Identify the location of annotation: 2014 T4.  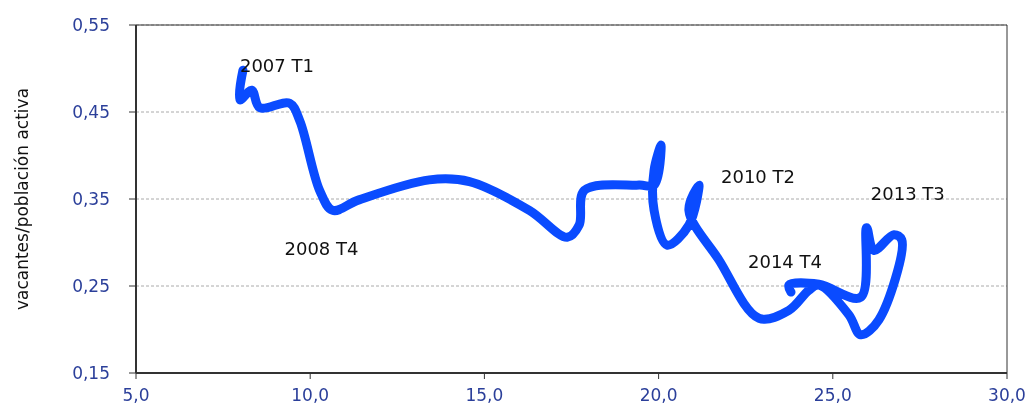
(784, 262).